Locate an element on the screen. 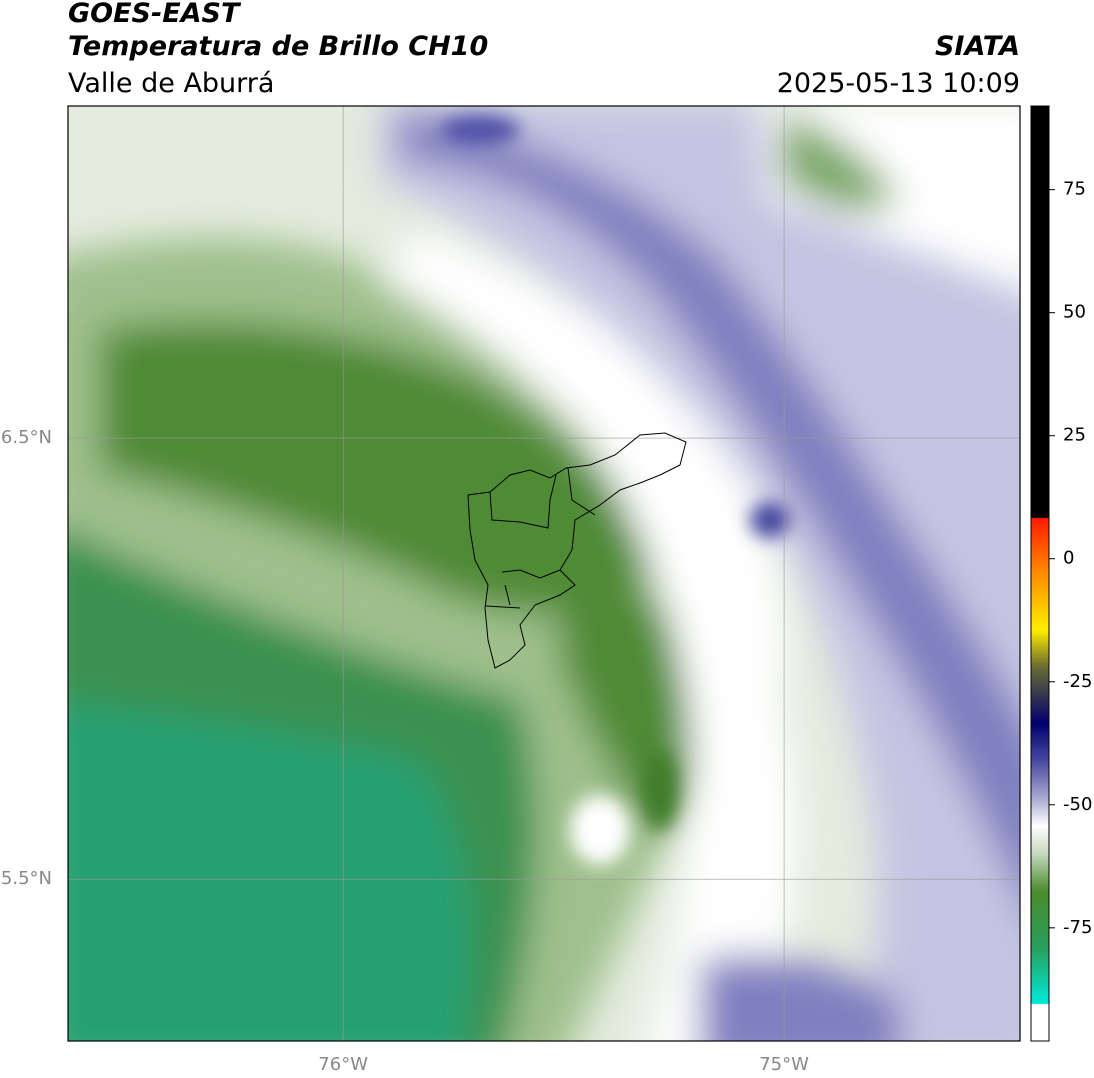 This screenshot has width=1094, height=1078. municipal-boundaries is located at coordinates (577, 550).